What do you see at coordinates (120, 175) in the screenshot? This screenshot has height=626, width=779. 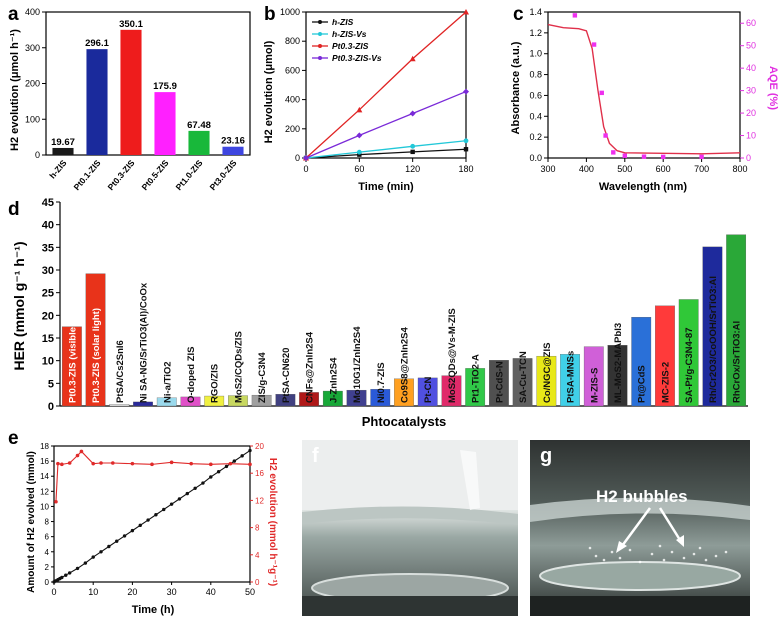 I see `category-label: Pt0.3-ZIS` at bounding box center [120, 175].